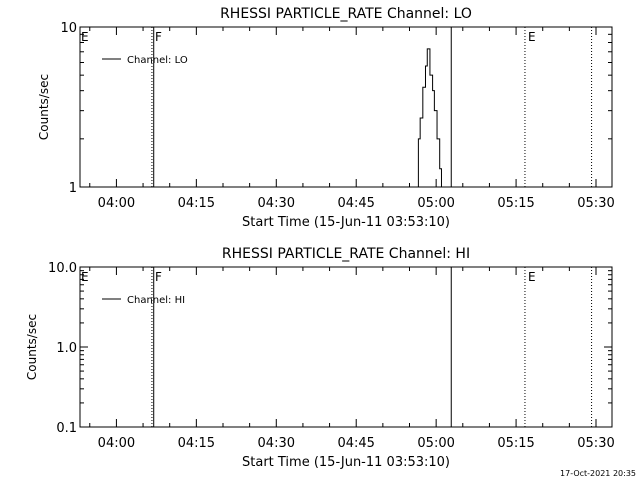 This screenshot has width=640, height=484. What do you see at coordinates (156, 300) in the screenshot?
I see `legend-label: Channel: HI` at bounding box center [156, 300].